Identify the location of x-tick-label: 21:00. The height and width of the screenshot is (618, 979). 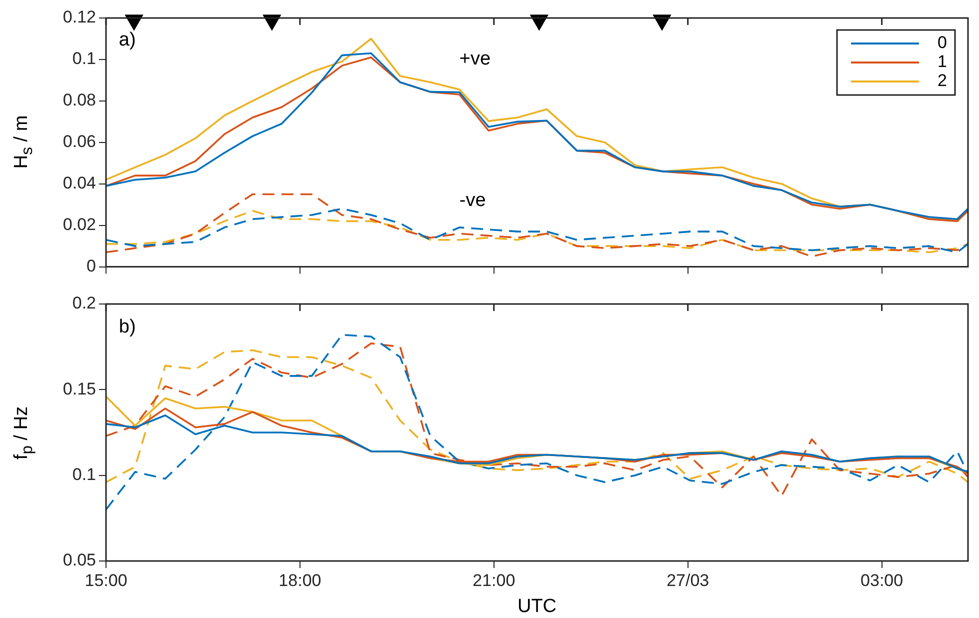
(494, 580).